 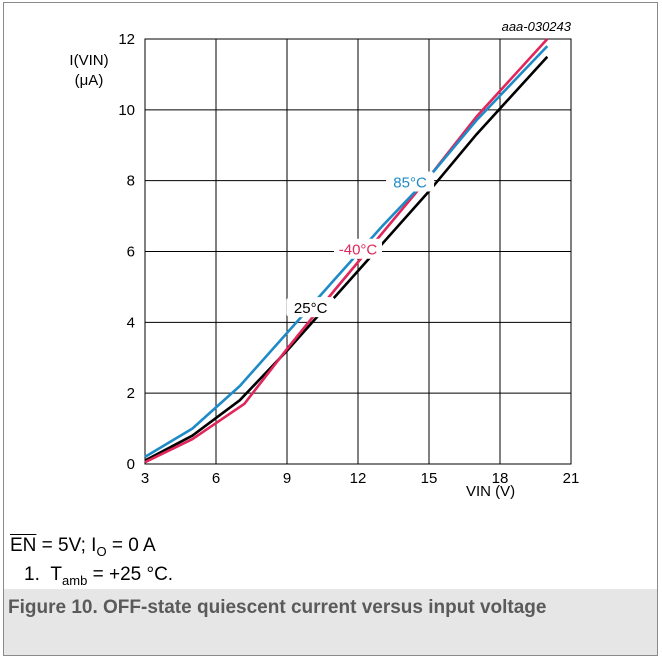 What do you see at coordinates (131, 393) in the screenshot?
I see `y-tick-label: 2` at bounding box center [131, 393].